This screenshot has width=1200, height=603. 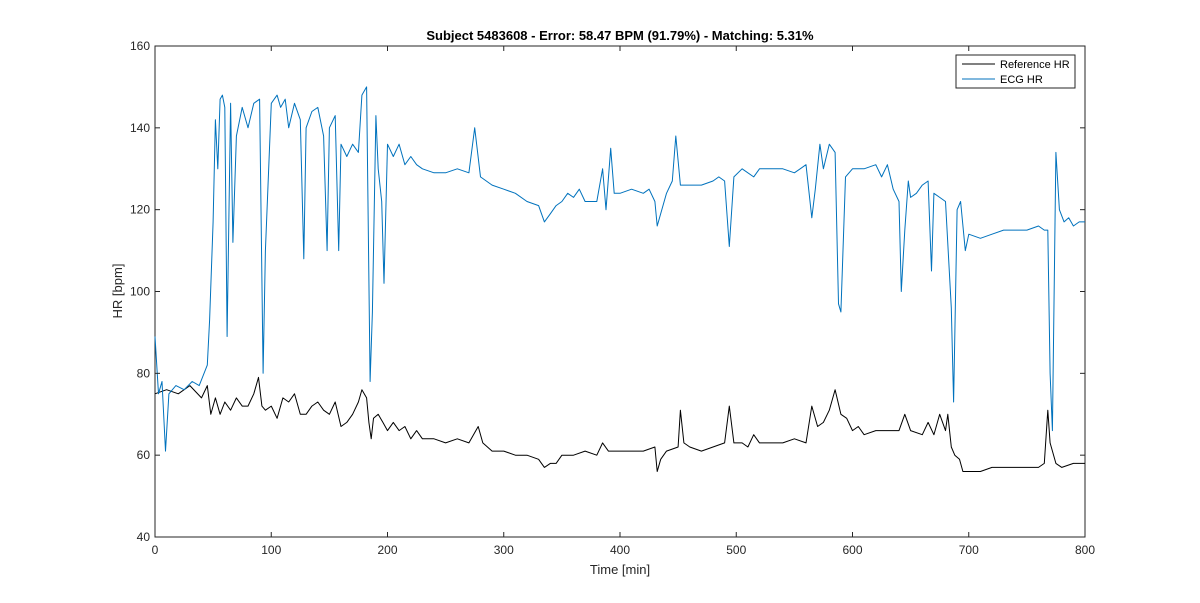 I want to click on legend-box, so click(x=1015, y=71).